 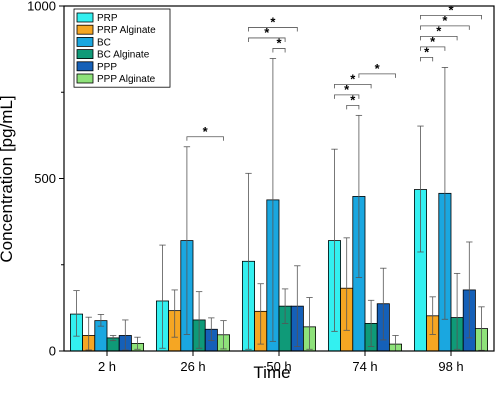 What do you see at coordinates (45, 178) in the screenshot?
I see `y-tick-label: 500` at bounding box center [45, 178].